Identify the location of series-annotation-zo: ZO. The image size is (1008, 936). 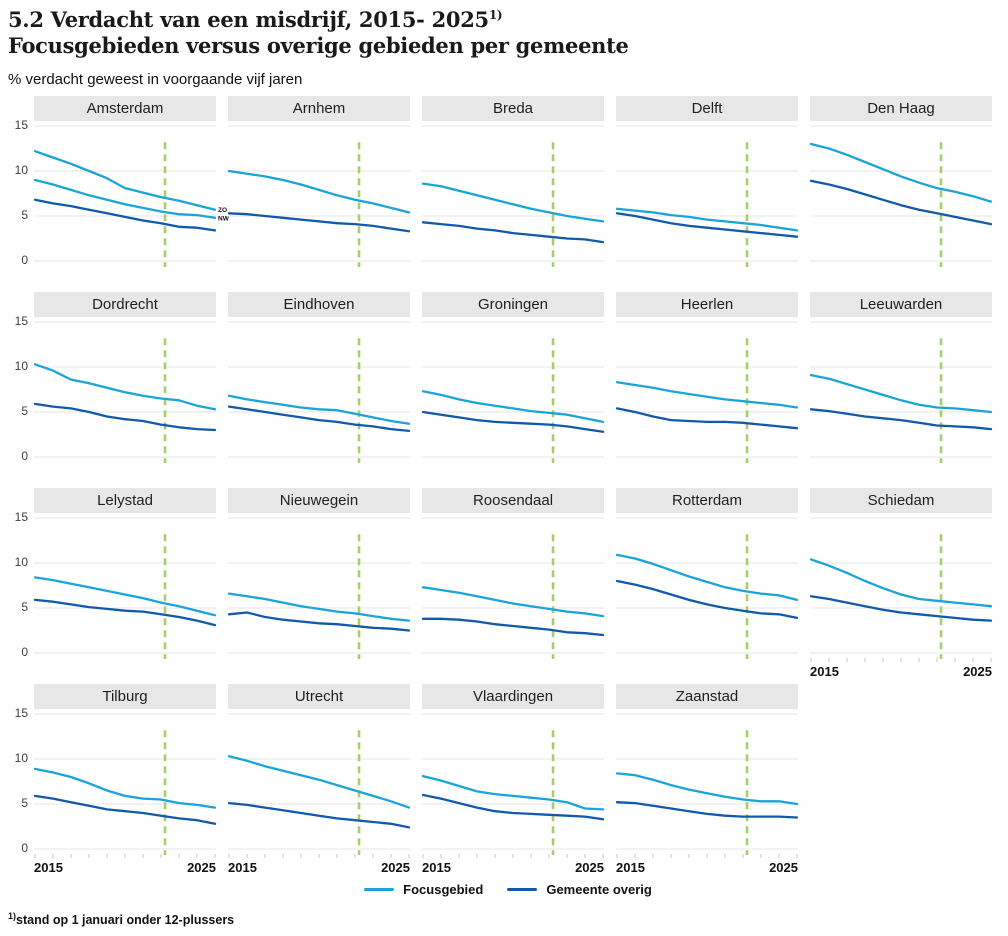
(222, 210).